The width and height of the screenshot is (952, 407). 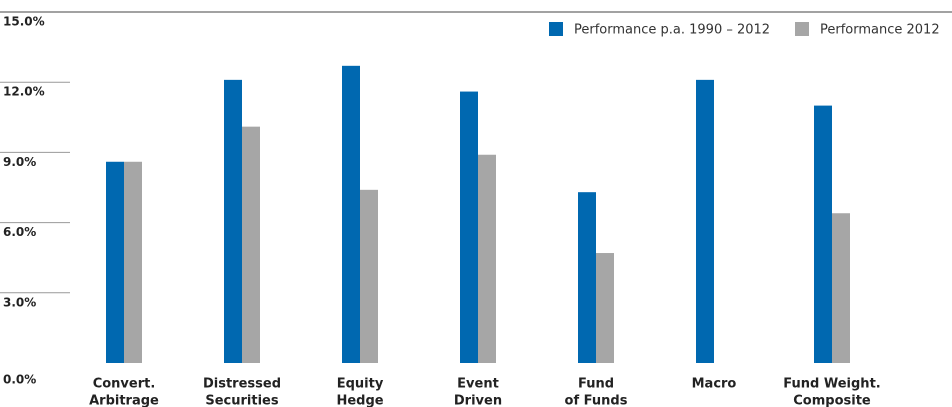 I want to click on x-tick-label: Event, so click(x=478, y=384).